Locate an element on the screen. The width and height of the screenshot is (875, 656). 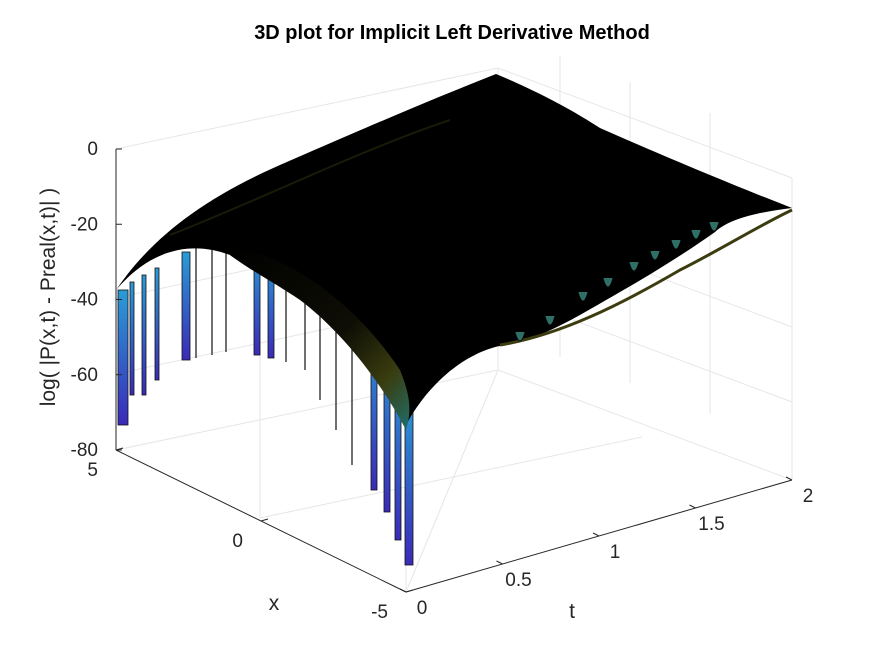
t-tick-label: 0 is located at coordinates (422, 608).